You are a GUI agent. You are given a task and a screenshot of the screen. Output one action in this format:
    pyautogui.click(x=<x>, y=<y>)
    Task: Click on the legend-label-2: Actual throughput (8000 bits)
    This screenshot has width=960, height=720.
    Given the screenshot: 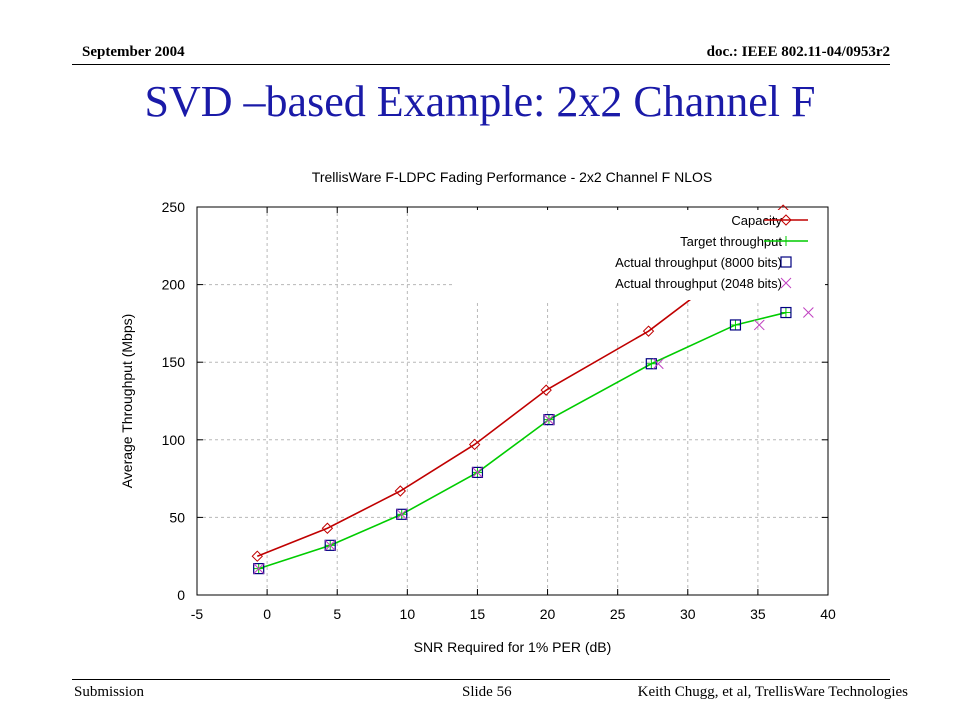 What is the action you would take?
    pyautogui.click(x=698, y=262)
    